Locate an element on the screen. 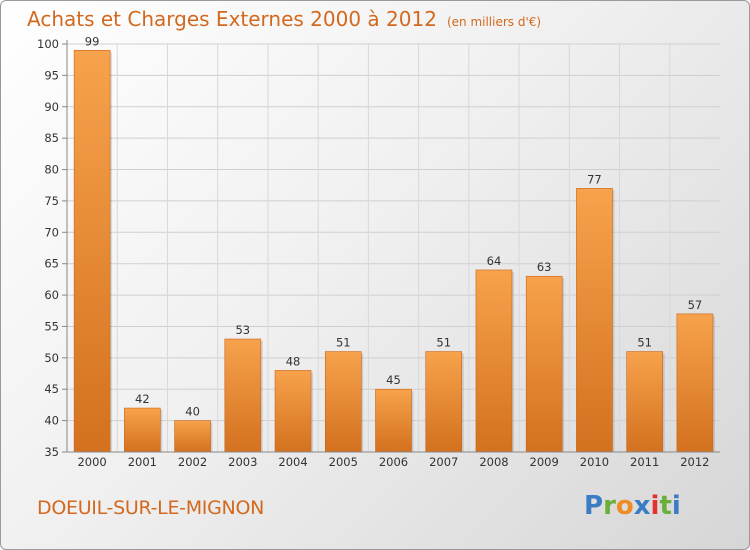 This screenshot has width=750, height=550. logo-letter: P is located at coordinates (594, 506).